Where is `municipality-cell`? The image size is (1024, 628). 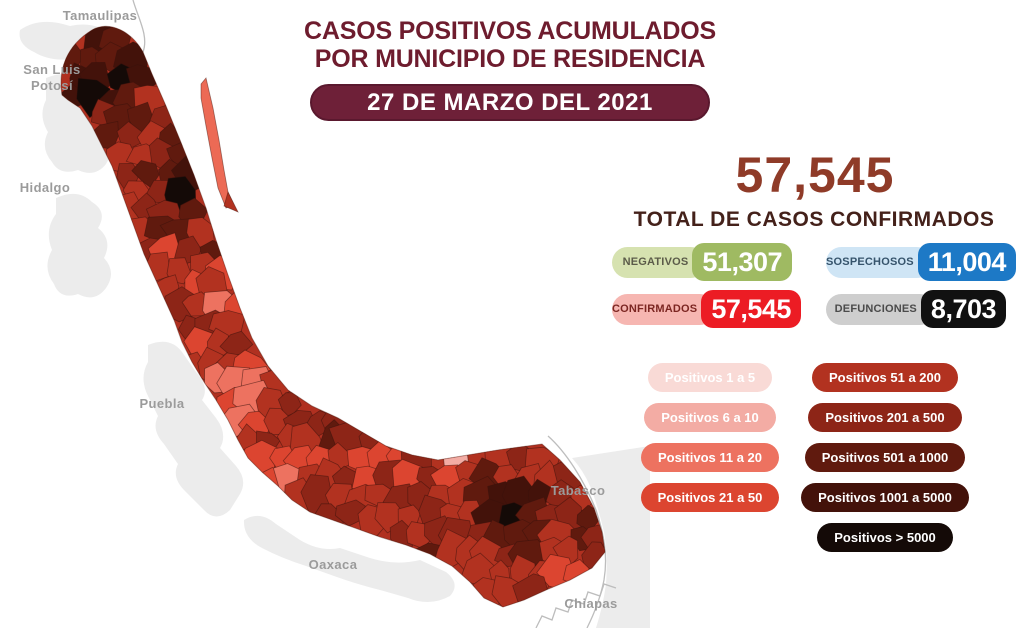
municipality-cell is located at coordinates (93, 98).